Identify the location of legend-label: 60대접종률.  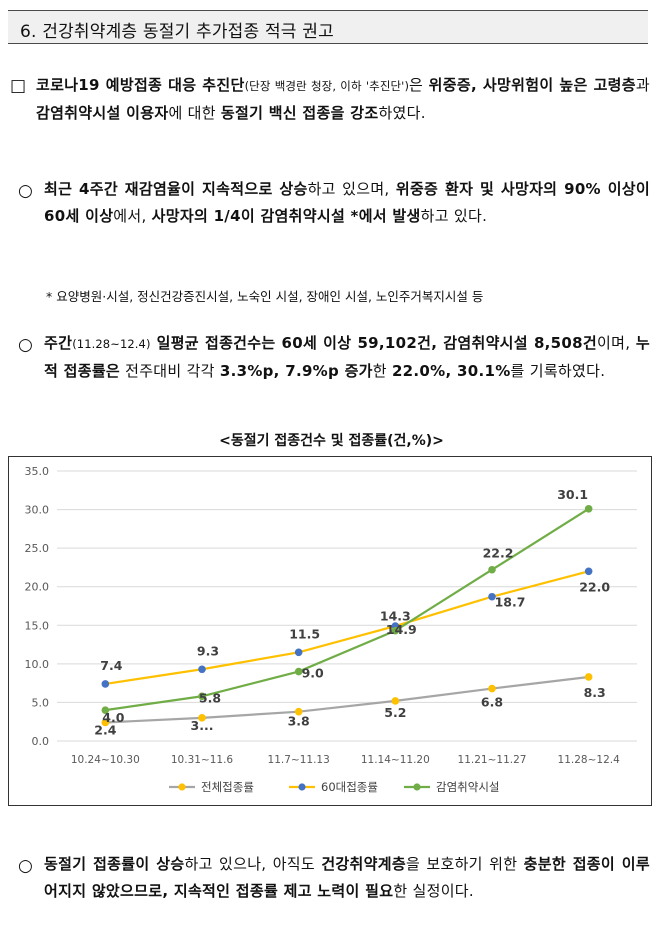
(349, 787).